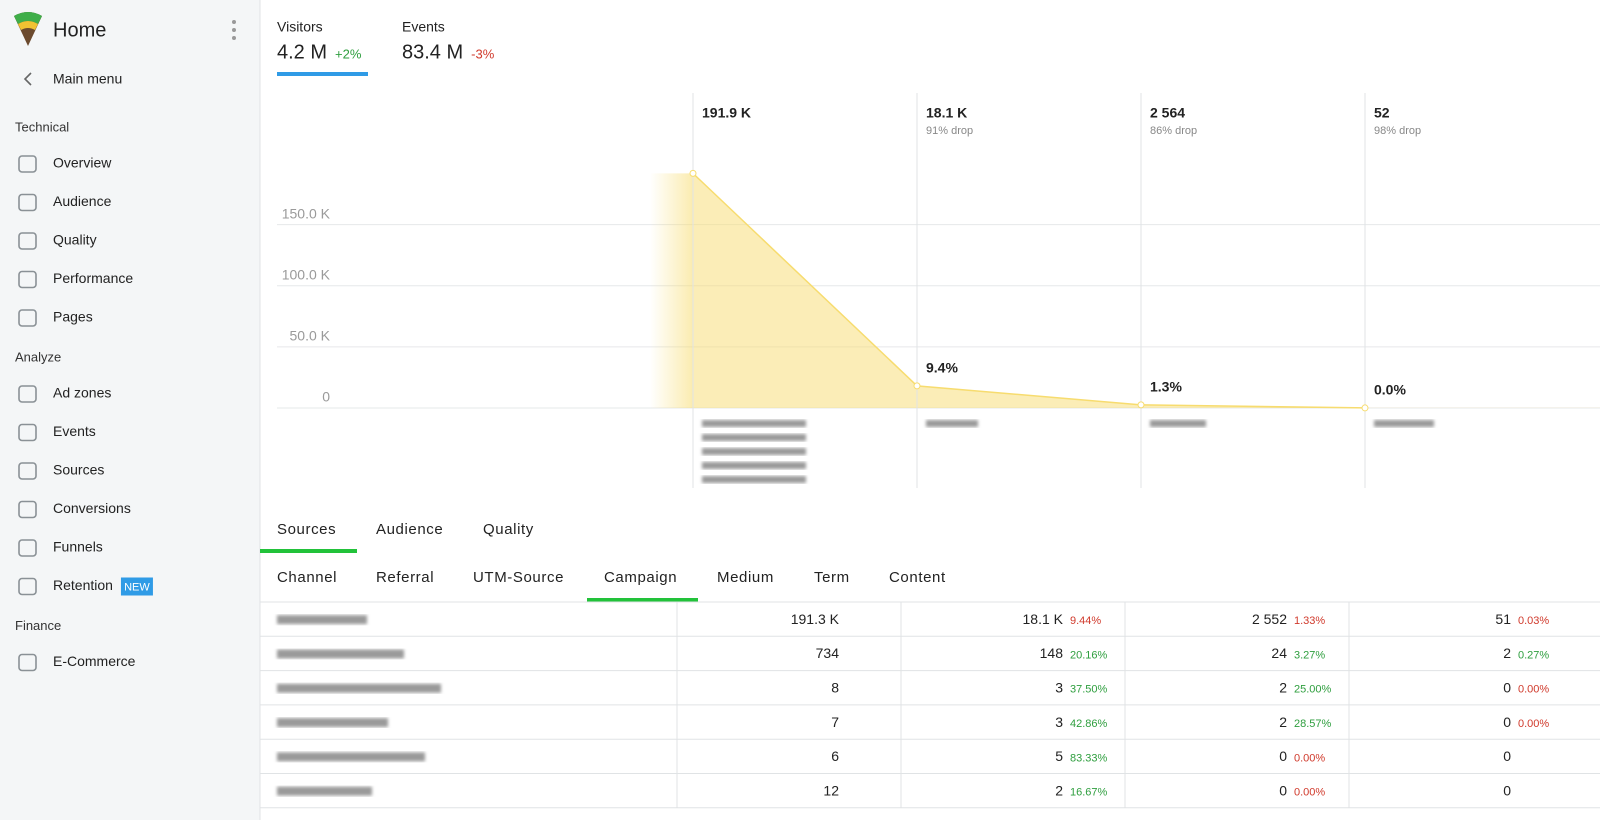 The height and width of the screenshot is (820, 1600). I want to click on nav-item: Sources, so click(78, 470).